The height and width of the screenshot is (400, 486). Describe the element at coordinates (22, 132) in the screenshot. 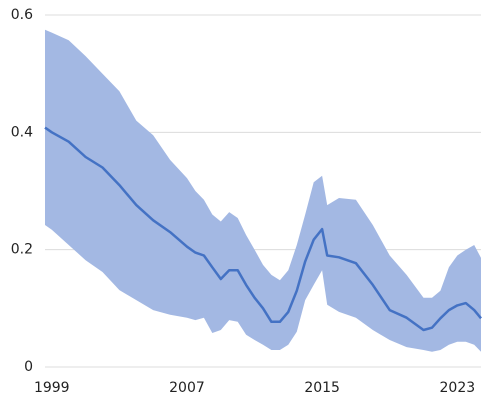

I see `y-tick-label: 0.4` at that location.